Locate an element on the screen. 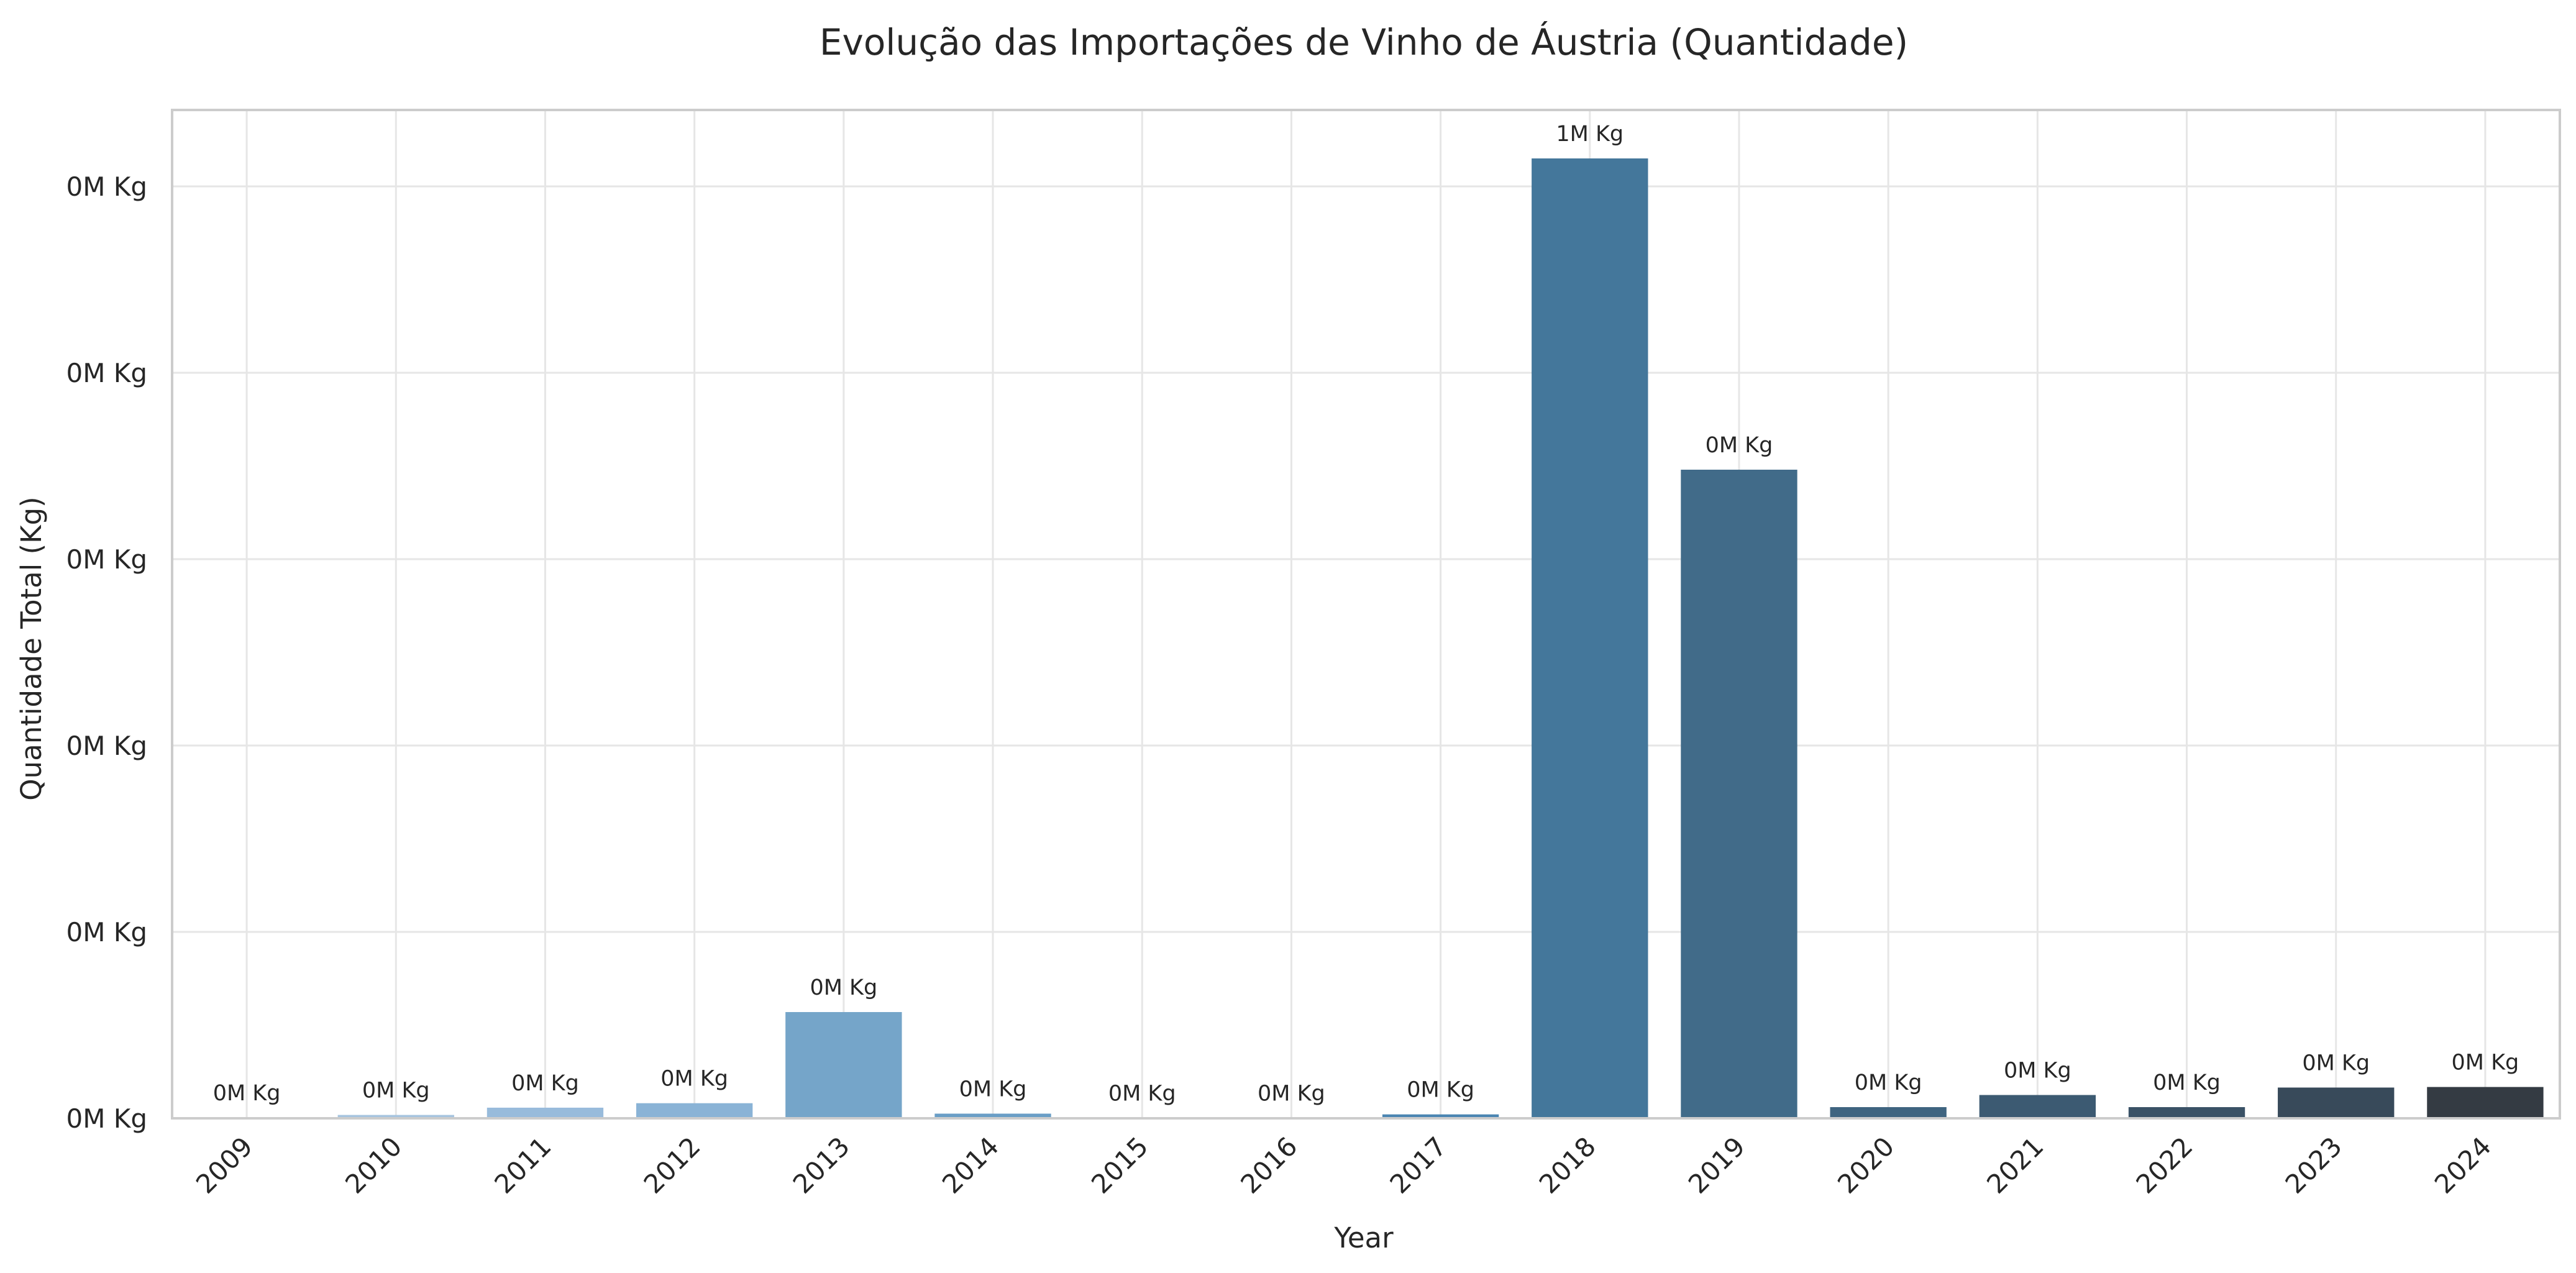 The width and height of the screenshot is (2576, 1273). y-axis-ticks: 0M Kg 0M Kg 0M Kg 0M Kg 0M Kg 0M Kg is located at coordinates (106, 652).